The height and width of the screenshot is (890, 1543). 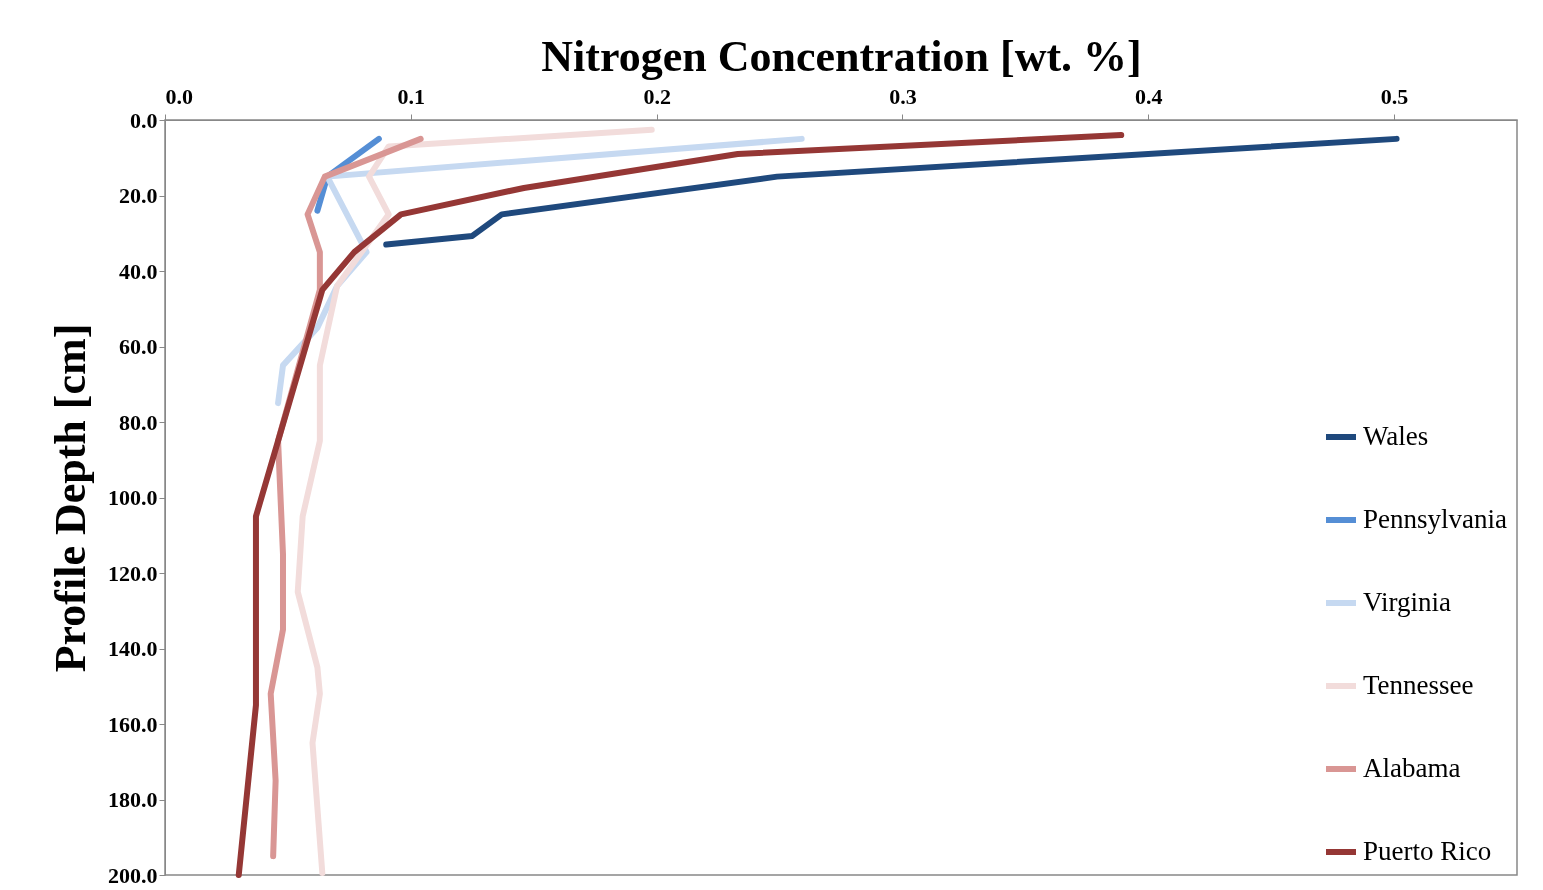 I want to click on y-tick-label: 120.0, so click(x=133, y=573).